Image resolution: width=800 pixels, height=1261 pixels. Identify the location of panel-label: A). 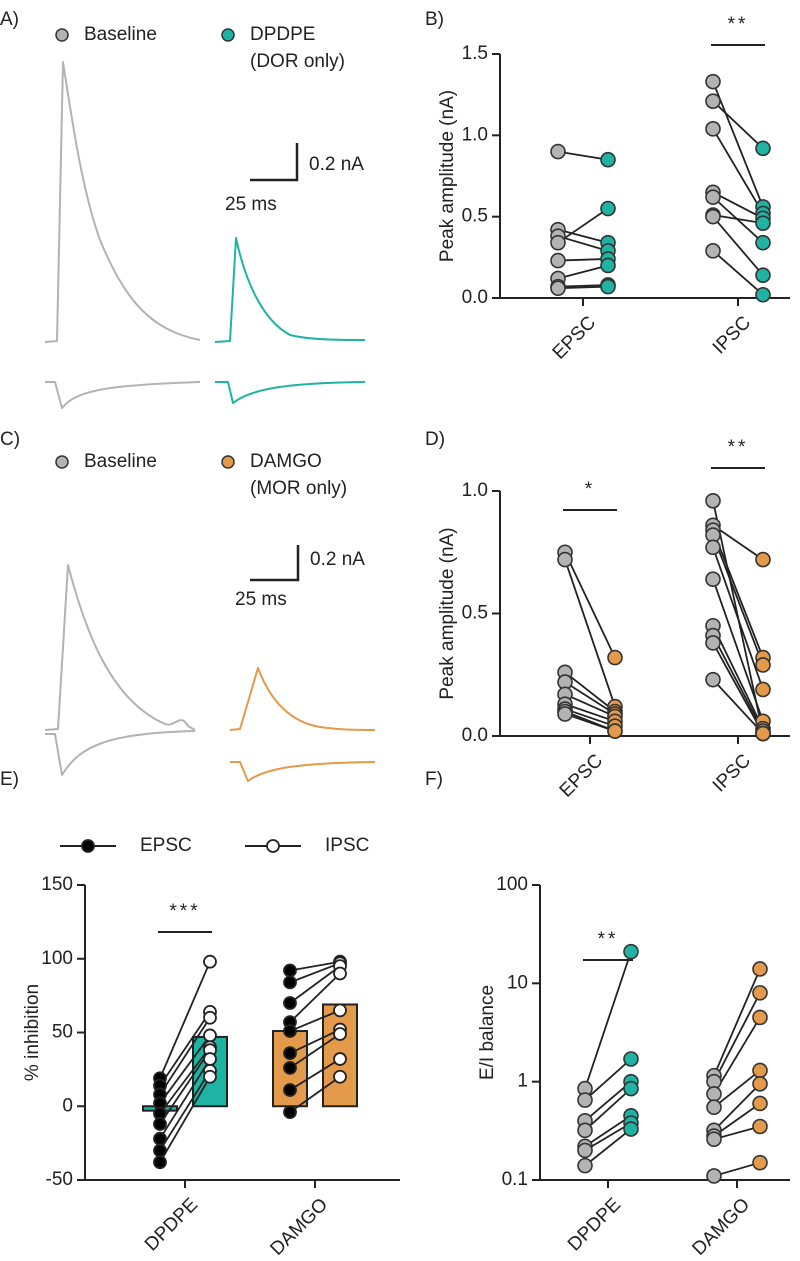
(9, 19).